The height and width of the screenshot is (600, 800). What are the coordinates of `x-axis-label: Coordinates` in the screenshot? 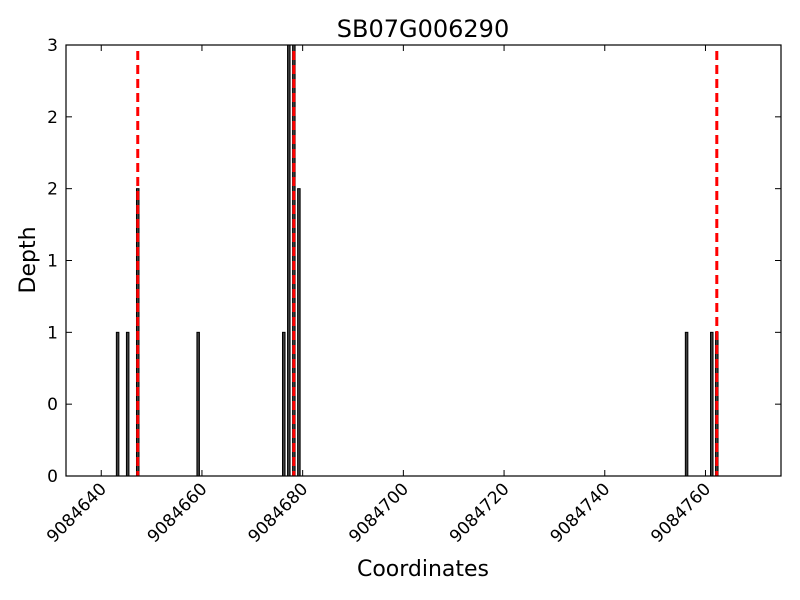 It's located at (423, 569).